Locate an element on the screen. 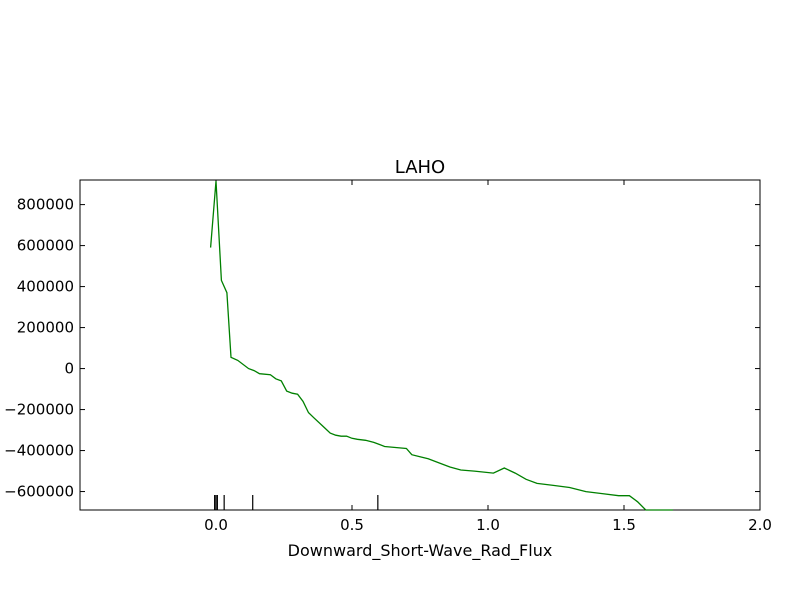 The height and width of the screenshot is (600, 800). rug-marks is located at coordinates (296, 502).